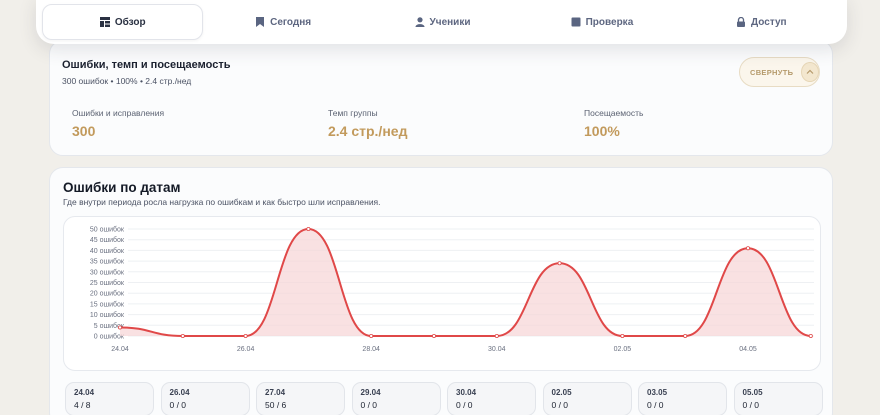  What do you see at coordinates (396, 398) in the screenshot?
I see `day-card: 29.04 0 / 0` at bounding box center [396, 398].